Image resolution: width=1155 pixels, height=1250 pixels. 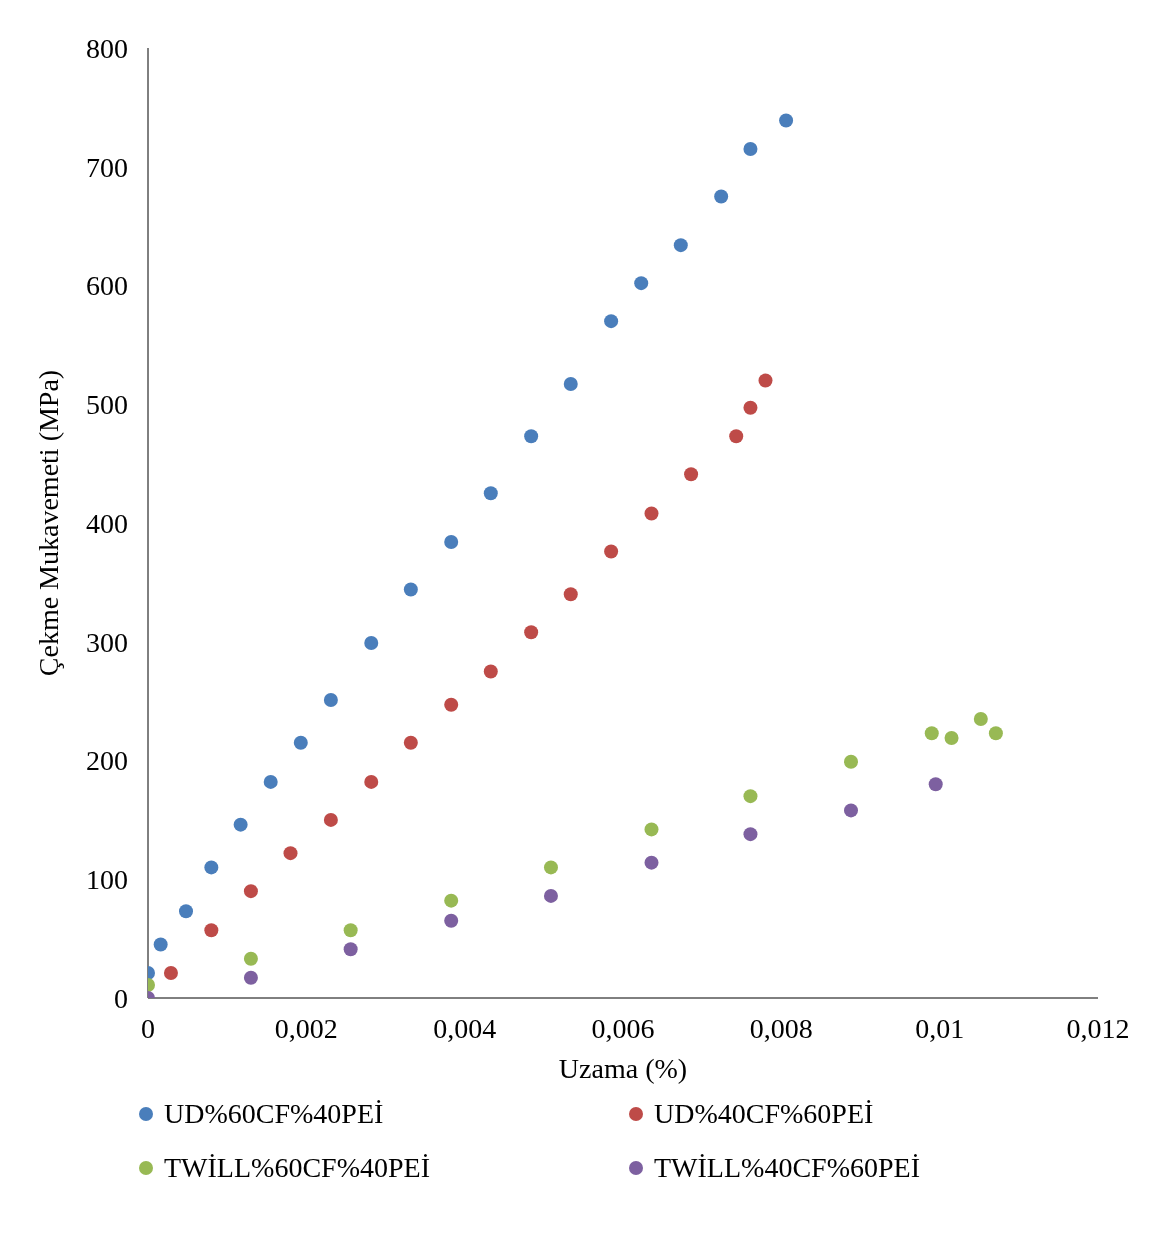 What do you see at coordinates (1098, 1028) in the screenshot?
I see `x-tick-label: 0,012` at bounding box center [1098, 1028].